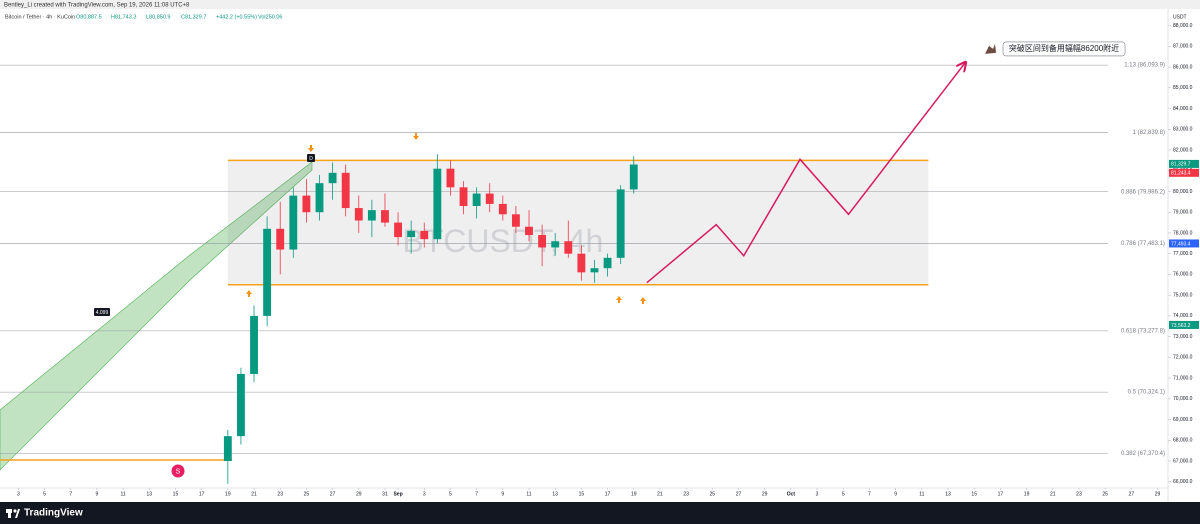 The image size is (1200, 524). I want to click on x-tick-label: 31, so click(385, 494).